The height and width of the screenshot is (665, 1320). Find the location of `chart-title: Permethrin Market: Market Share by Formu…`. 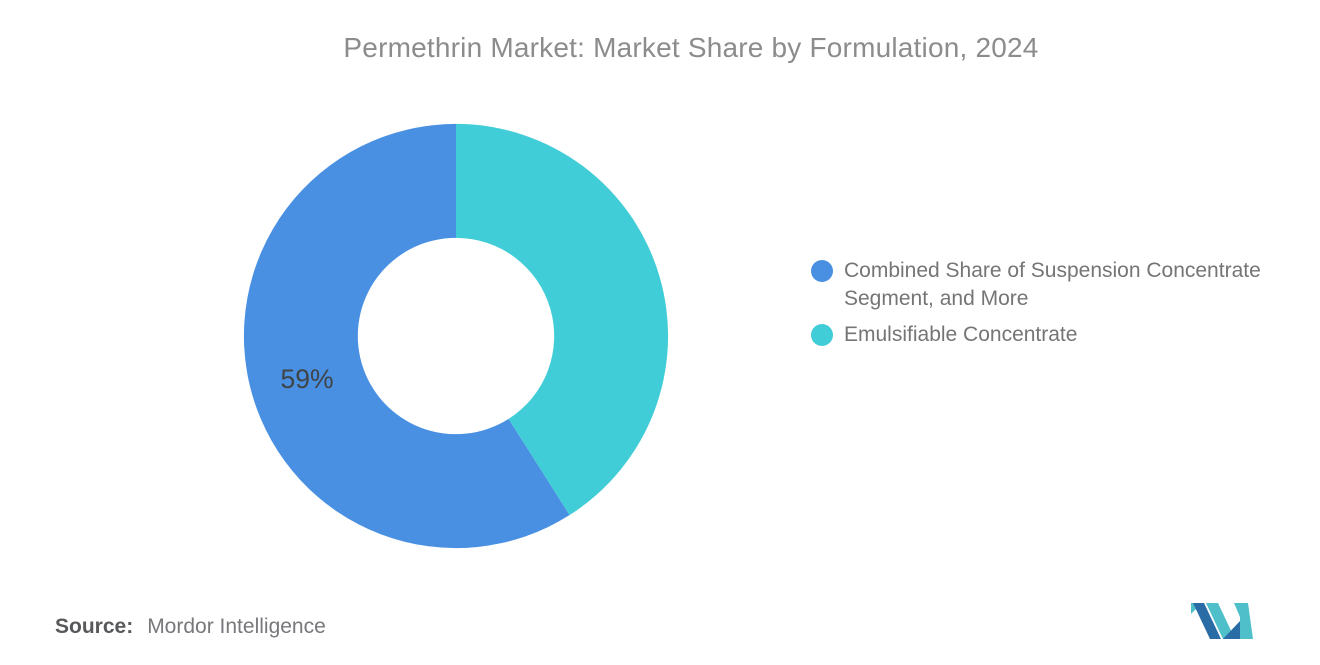

chart-title: Permethrin Market: Market Share by Formu… is located at coordinates (691, 47).